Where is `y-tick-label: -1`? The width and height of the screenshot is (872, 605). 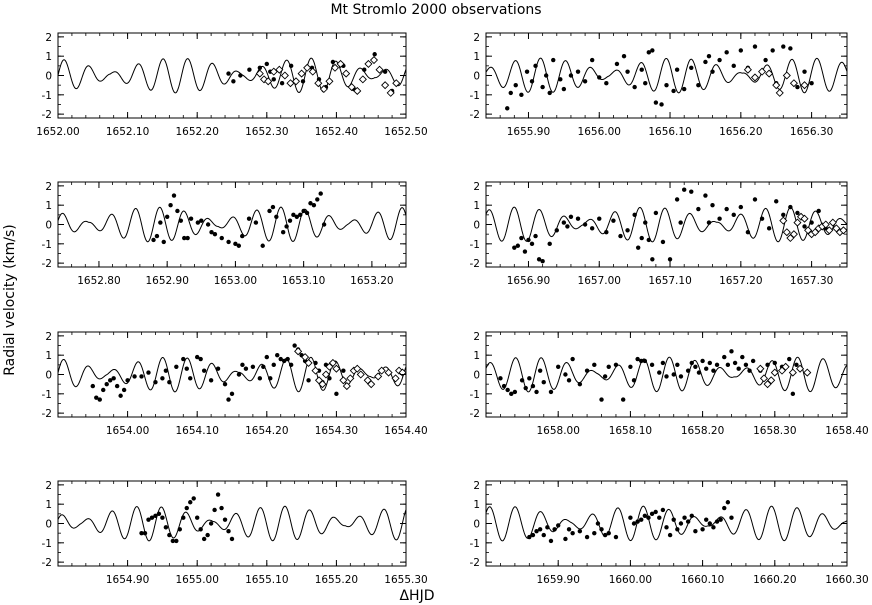
y-tick-label: -1 is located at coordinates (47, 544).